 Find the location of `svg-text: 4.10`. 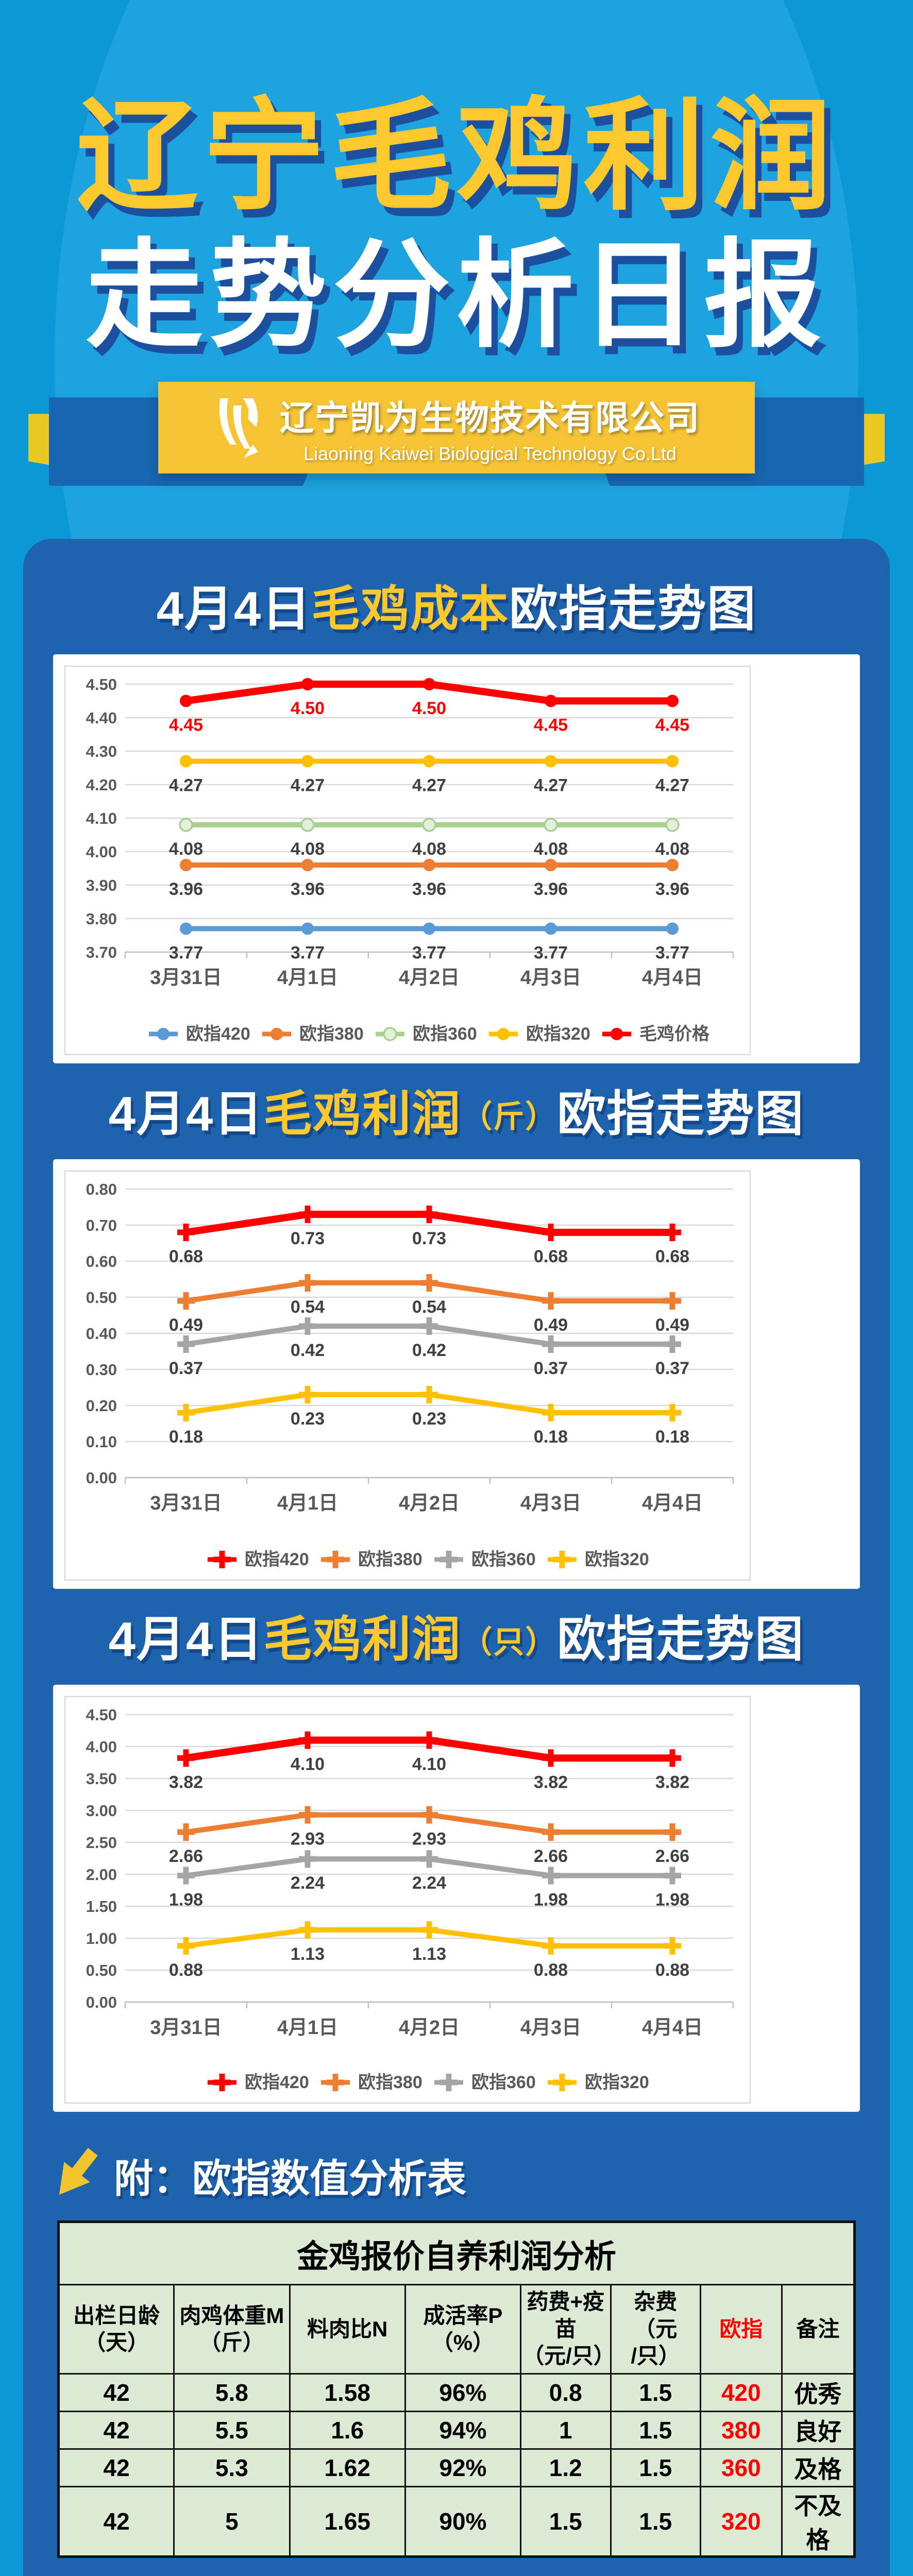

svg-text: 4.10 is located at coordinates (429, 1764).